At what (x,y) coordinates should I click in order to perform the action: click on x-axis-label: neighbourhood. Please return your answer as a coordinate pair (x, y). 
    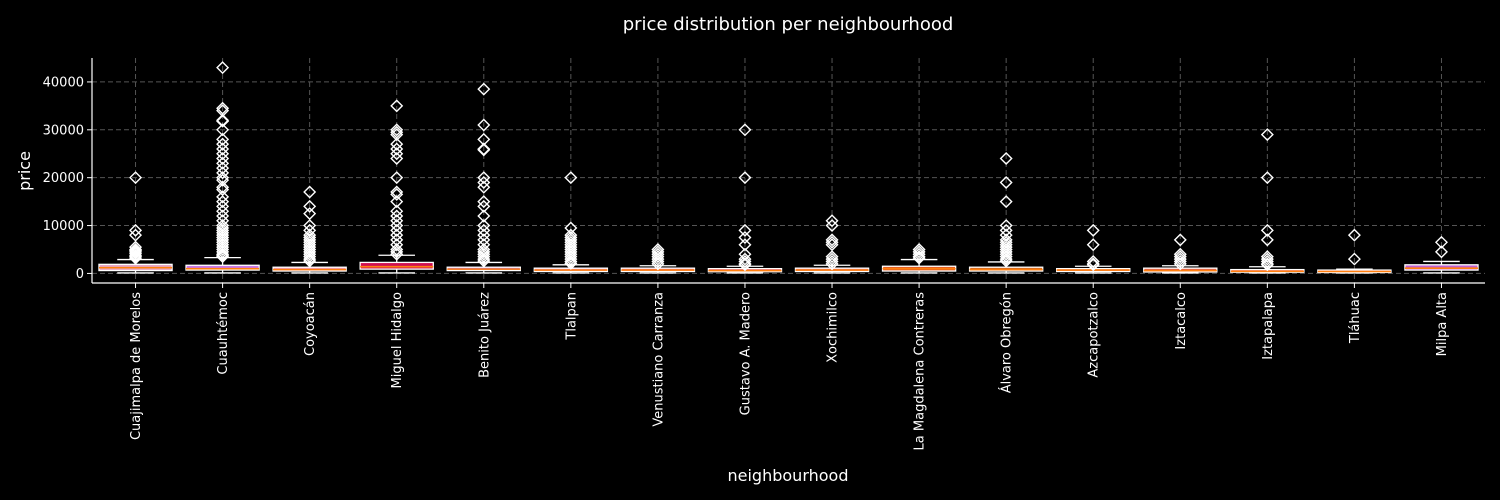
    Looking at the image, I should click on (788, 475).